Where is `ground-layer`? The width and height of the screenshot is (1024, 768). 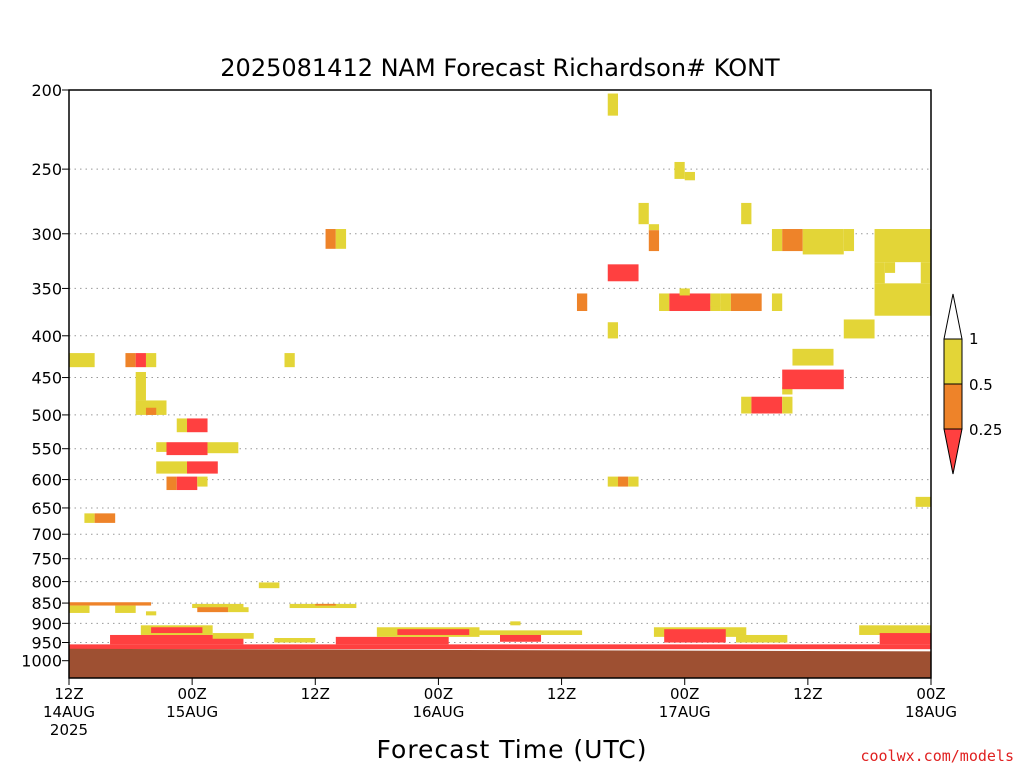
ground-layer is located at coordinates (500, 663).